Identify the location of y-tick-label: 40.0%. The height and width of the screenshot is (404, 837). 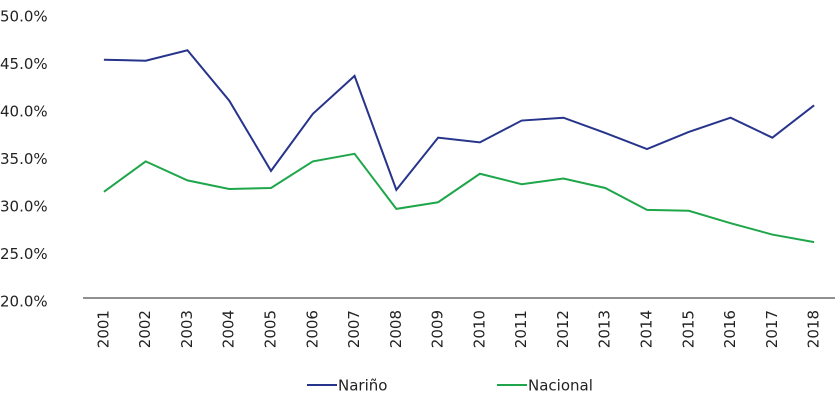
(24, 112).